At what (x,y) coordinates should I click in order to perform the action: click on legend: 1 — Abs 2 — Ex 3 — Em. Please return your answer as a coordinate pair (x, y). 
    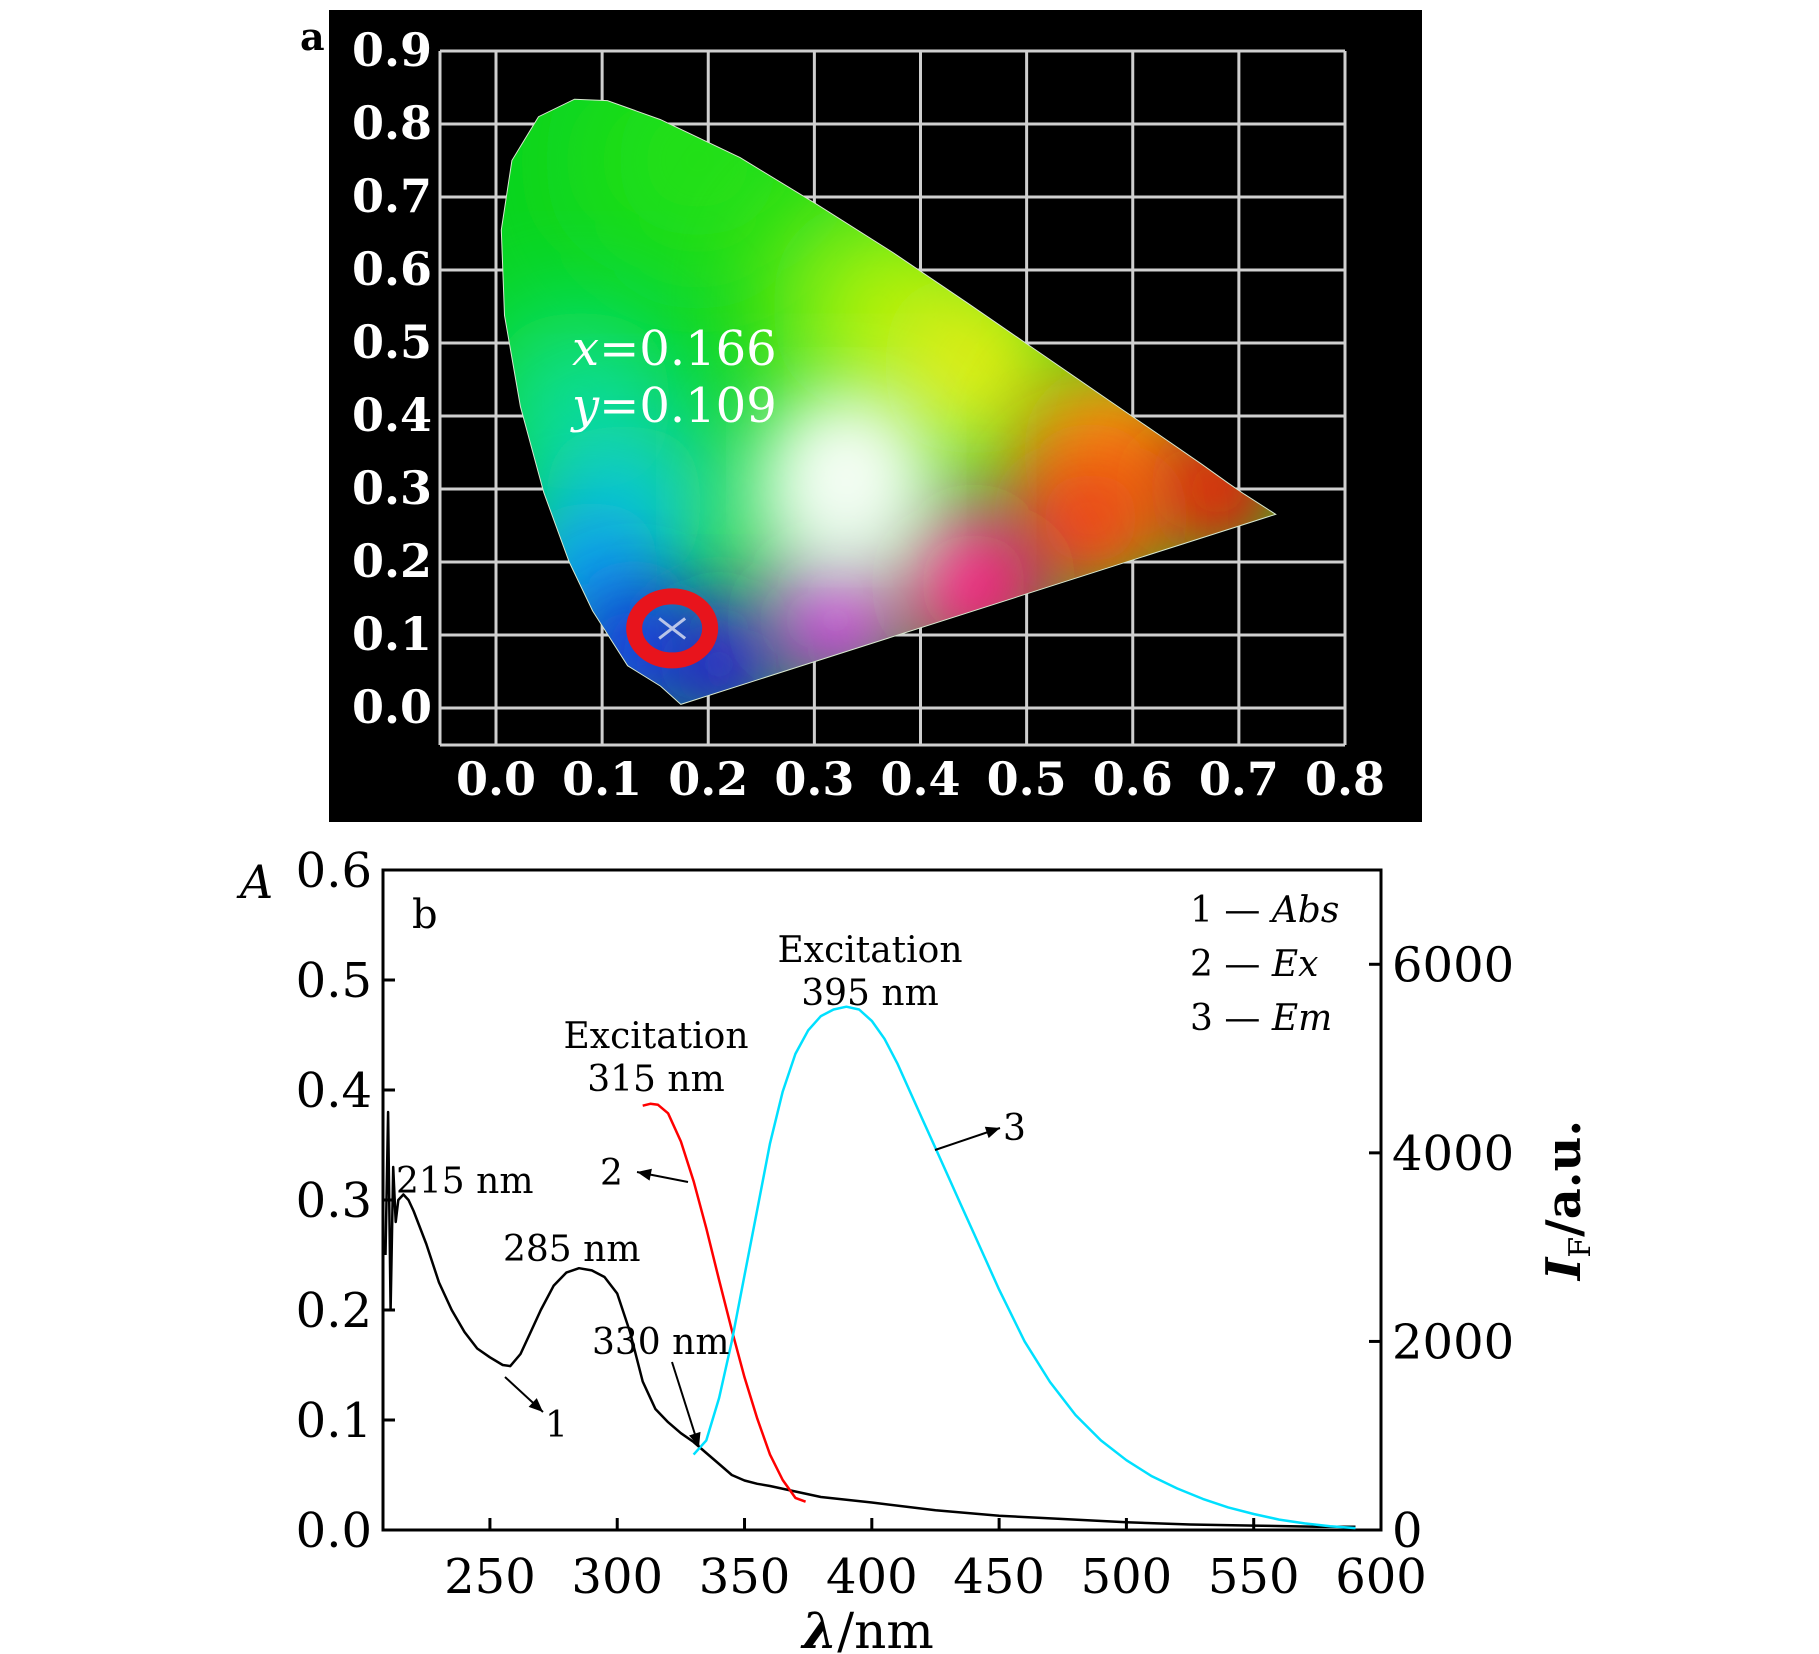
    Looking at the image, I should click on (1264, 964).